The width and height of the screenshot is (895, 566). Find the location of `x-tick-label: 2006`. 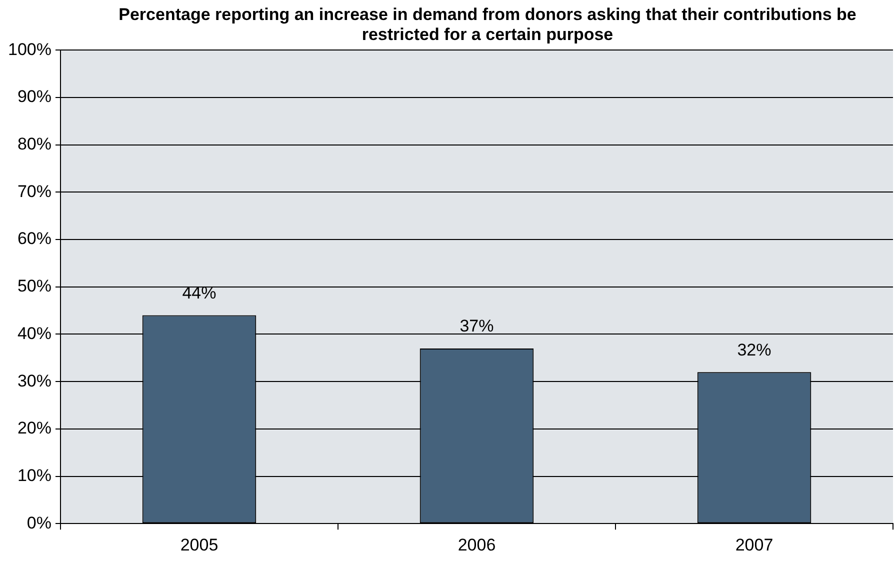

x-tick-label: 2006 is located at coordinates (477, 544).